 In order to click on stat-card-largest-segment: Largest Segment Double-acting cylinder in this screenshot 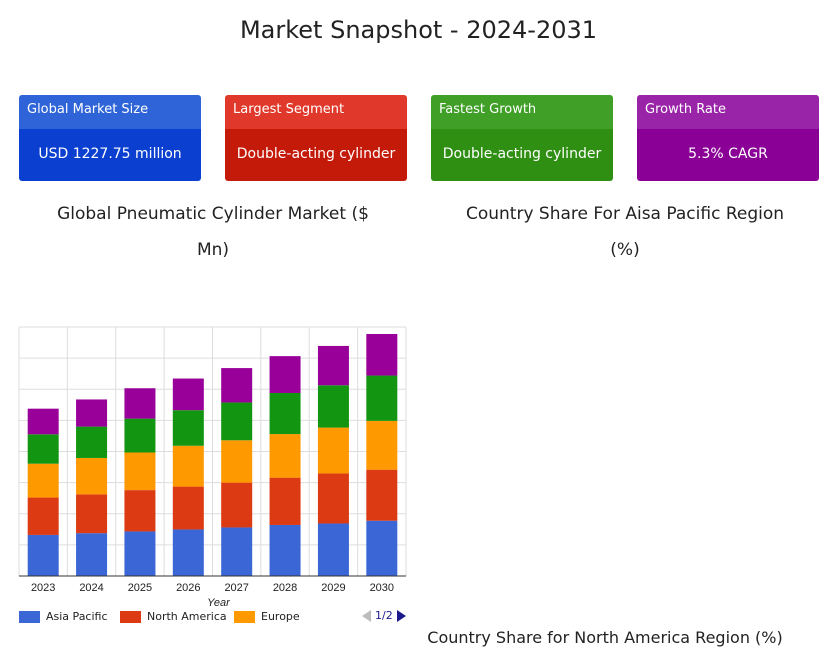, I will do `click(316, 138)`.